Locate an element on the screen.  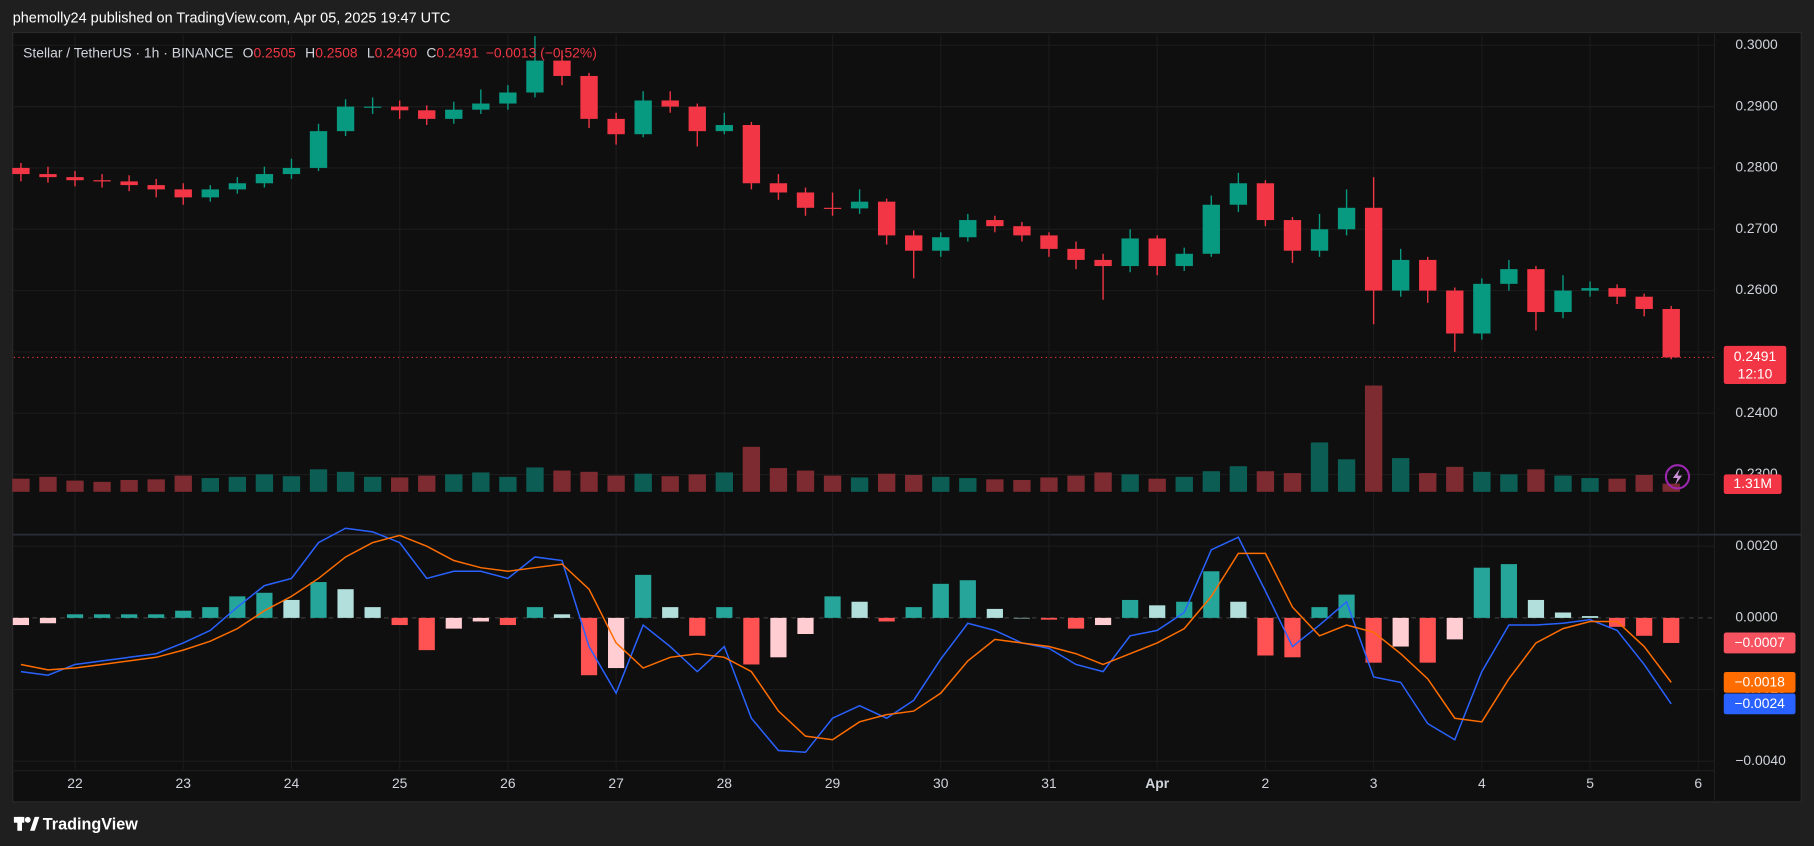
x-tick-label: 24 is located at coordinates (292, 783).